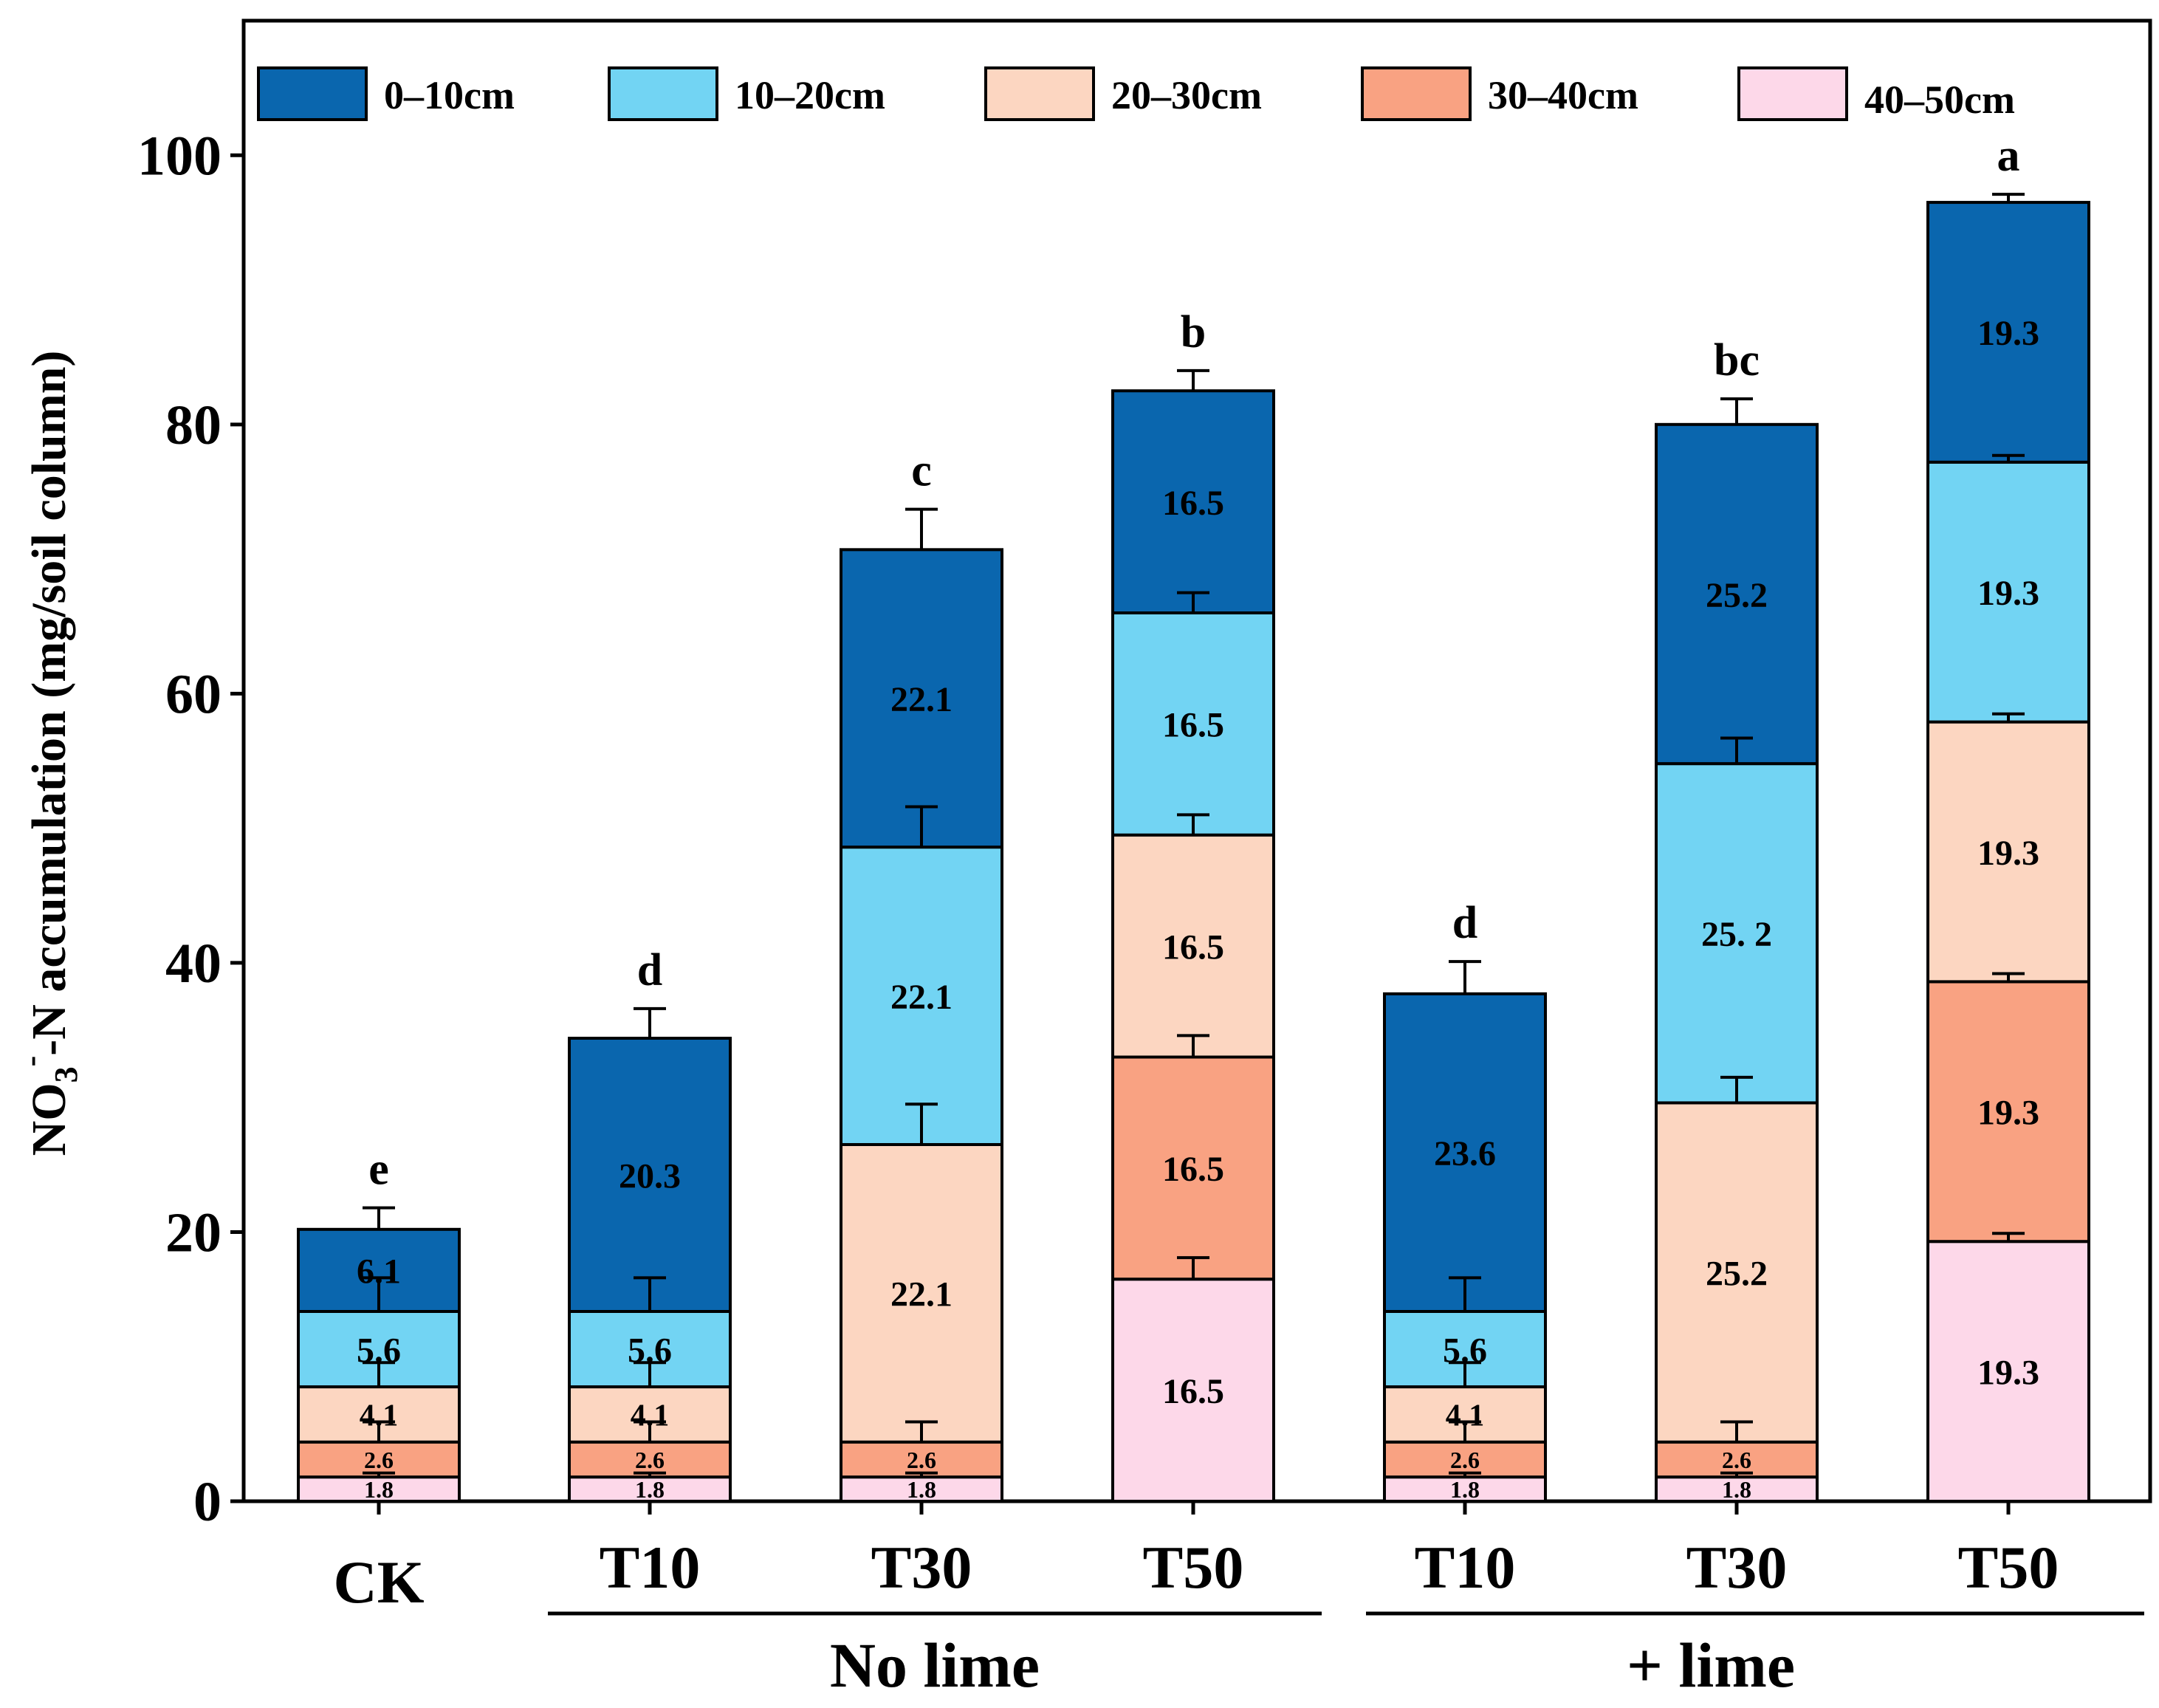  I want to click on significance-letter: bc, so click(1737, 360).